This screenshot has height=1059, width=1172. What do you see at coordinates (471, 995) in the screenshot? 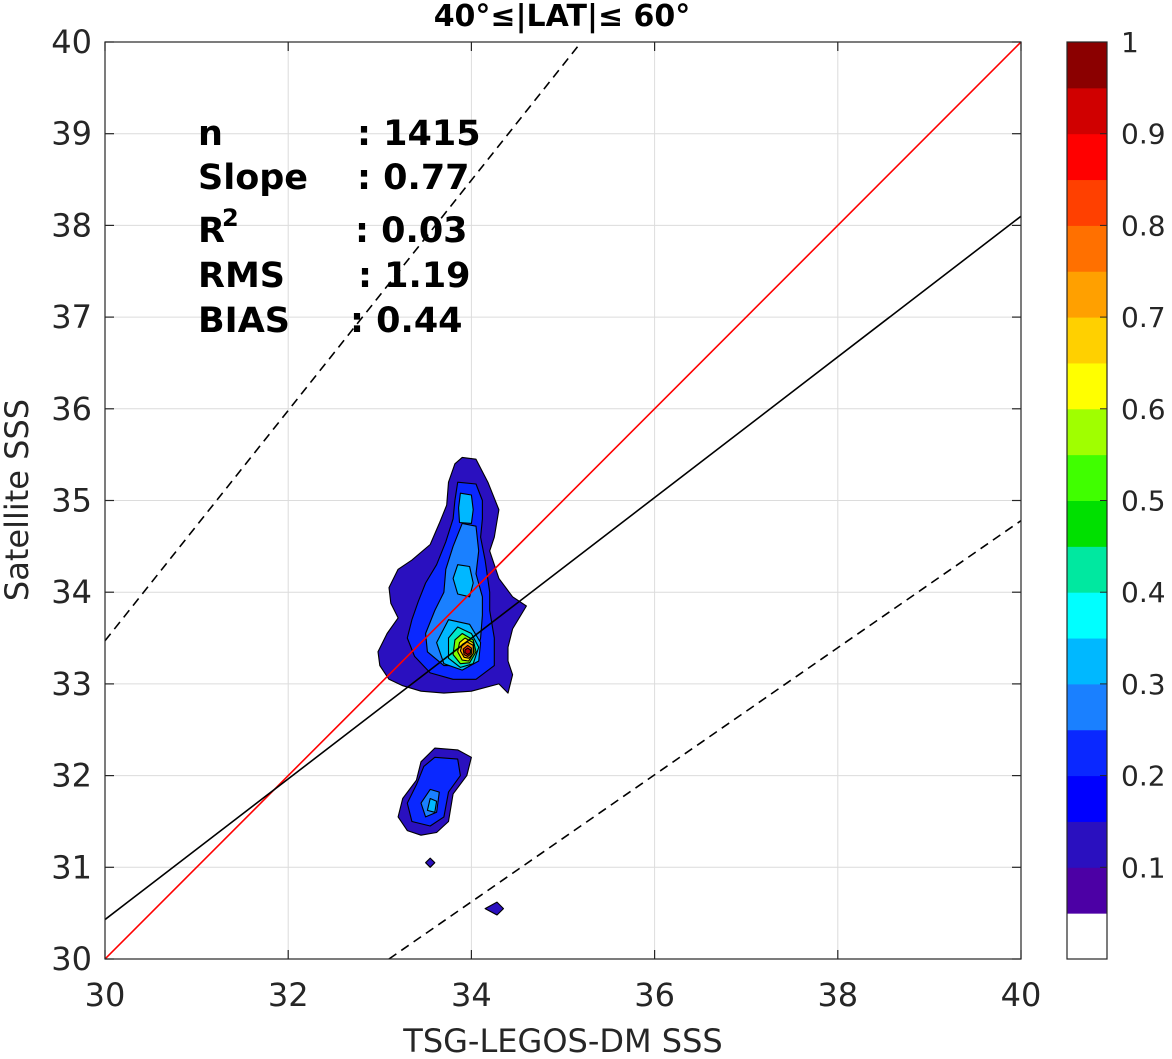
I see `x-tick-label: 34` at bounding box center [471, 995].